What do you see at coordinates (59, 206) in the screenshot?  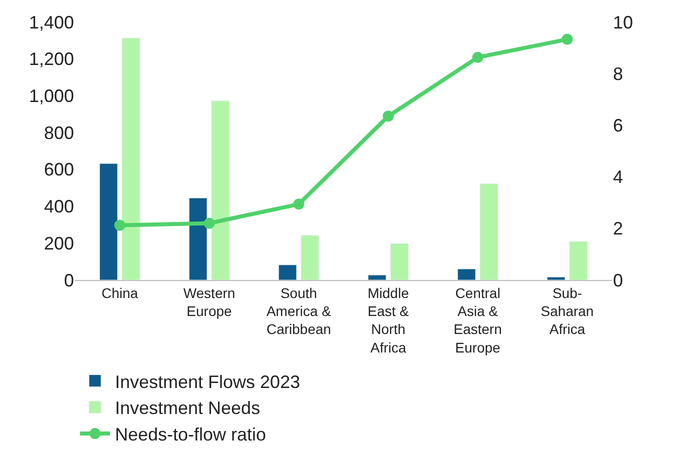 I see `y-tick-label: 400` at bounding box center [59, 206].